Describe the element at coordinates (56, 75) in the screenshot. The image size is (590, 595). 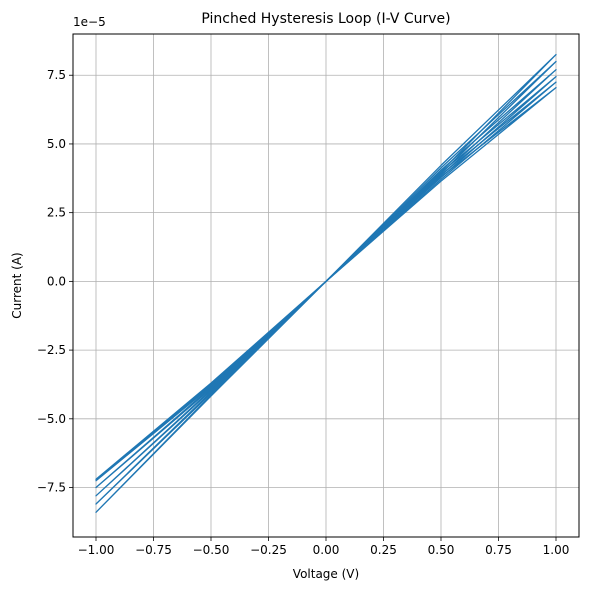
I see `y-tick-label: 7.5` at that location.